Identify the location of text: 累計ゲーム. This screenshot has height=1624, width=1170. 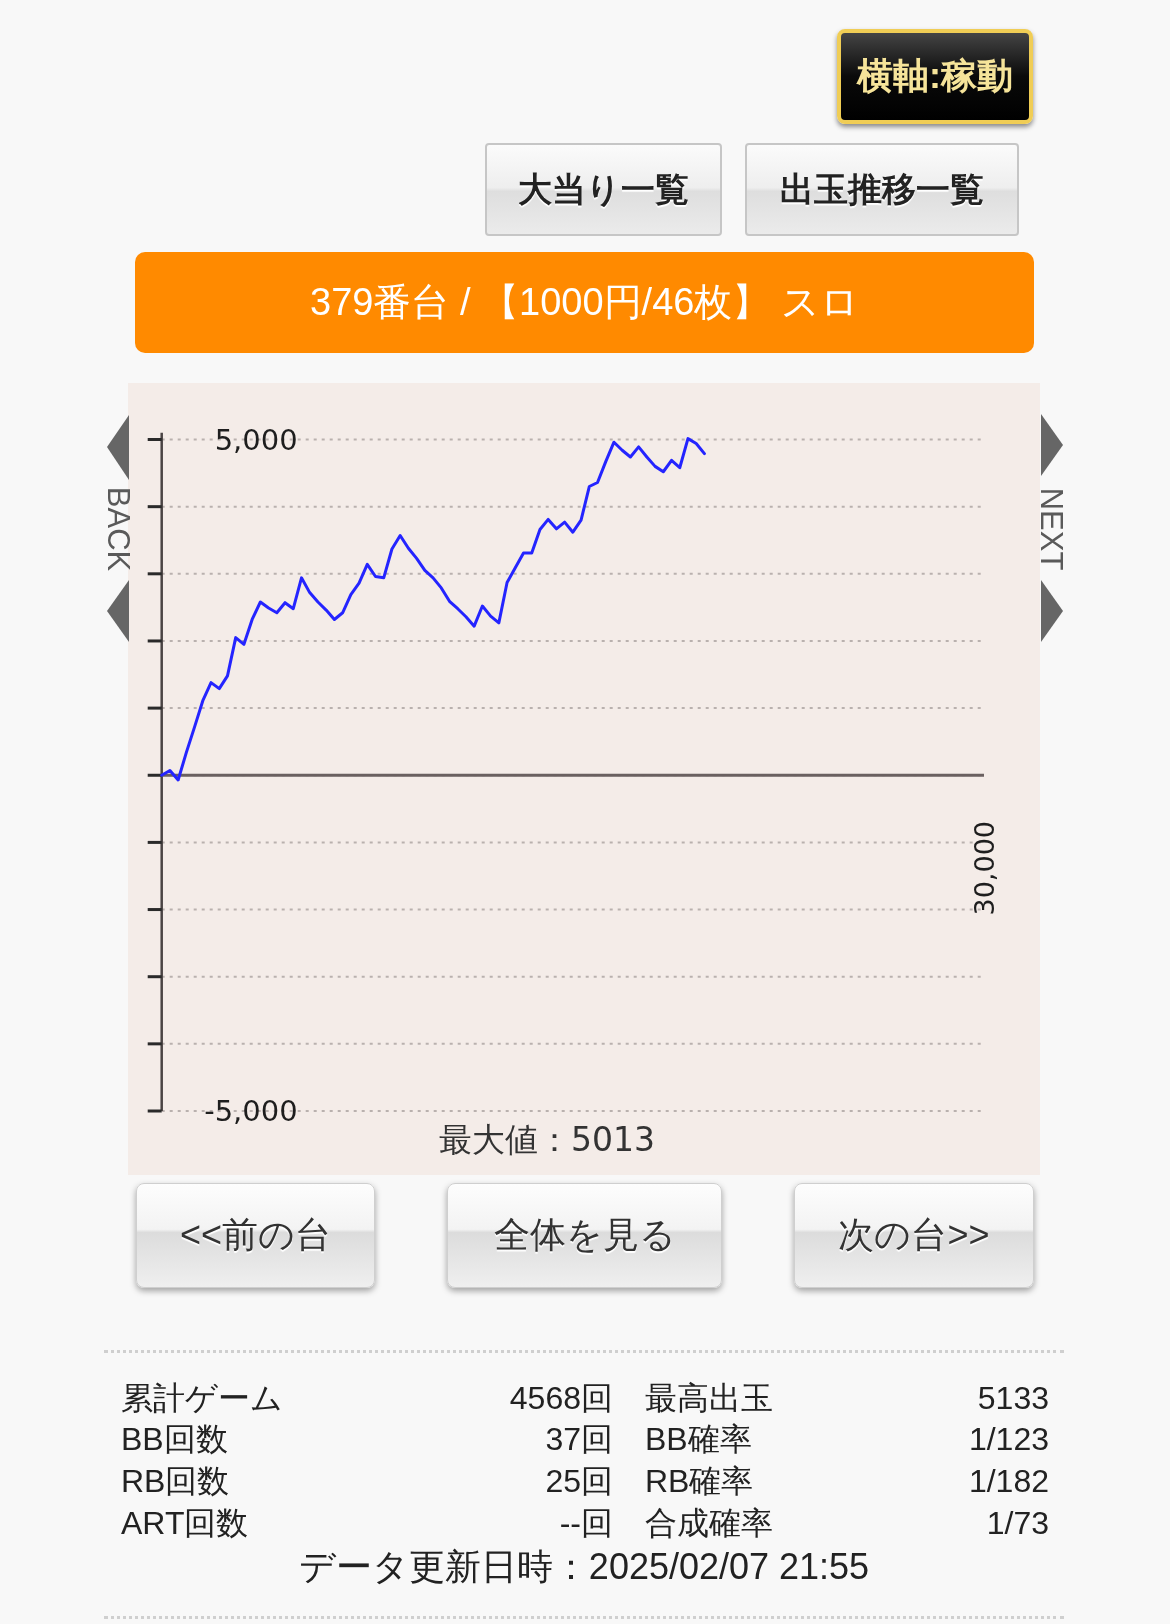
(202, 1398).